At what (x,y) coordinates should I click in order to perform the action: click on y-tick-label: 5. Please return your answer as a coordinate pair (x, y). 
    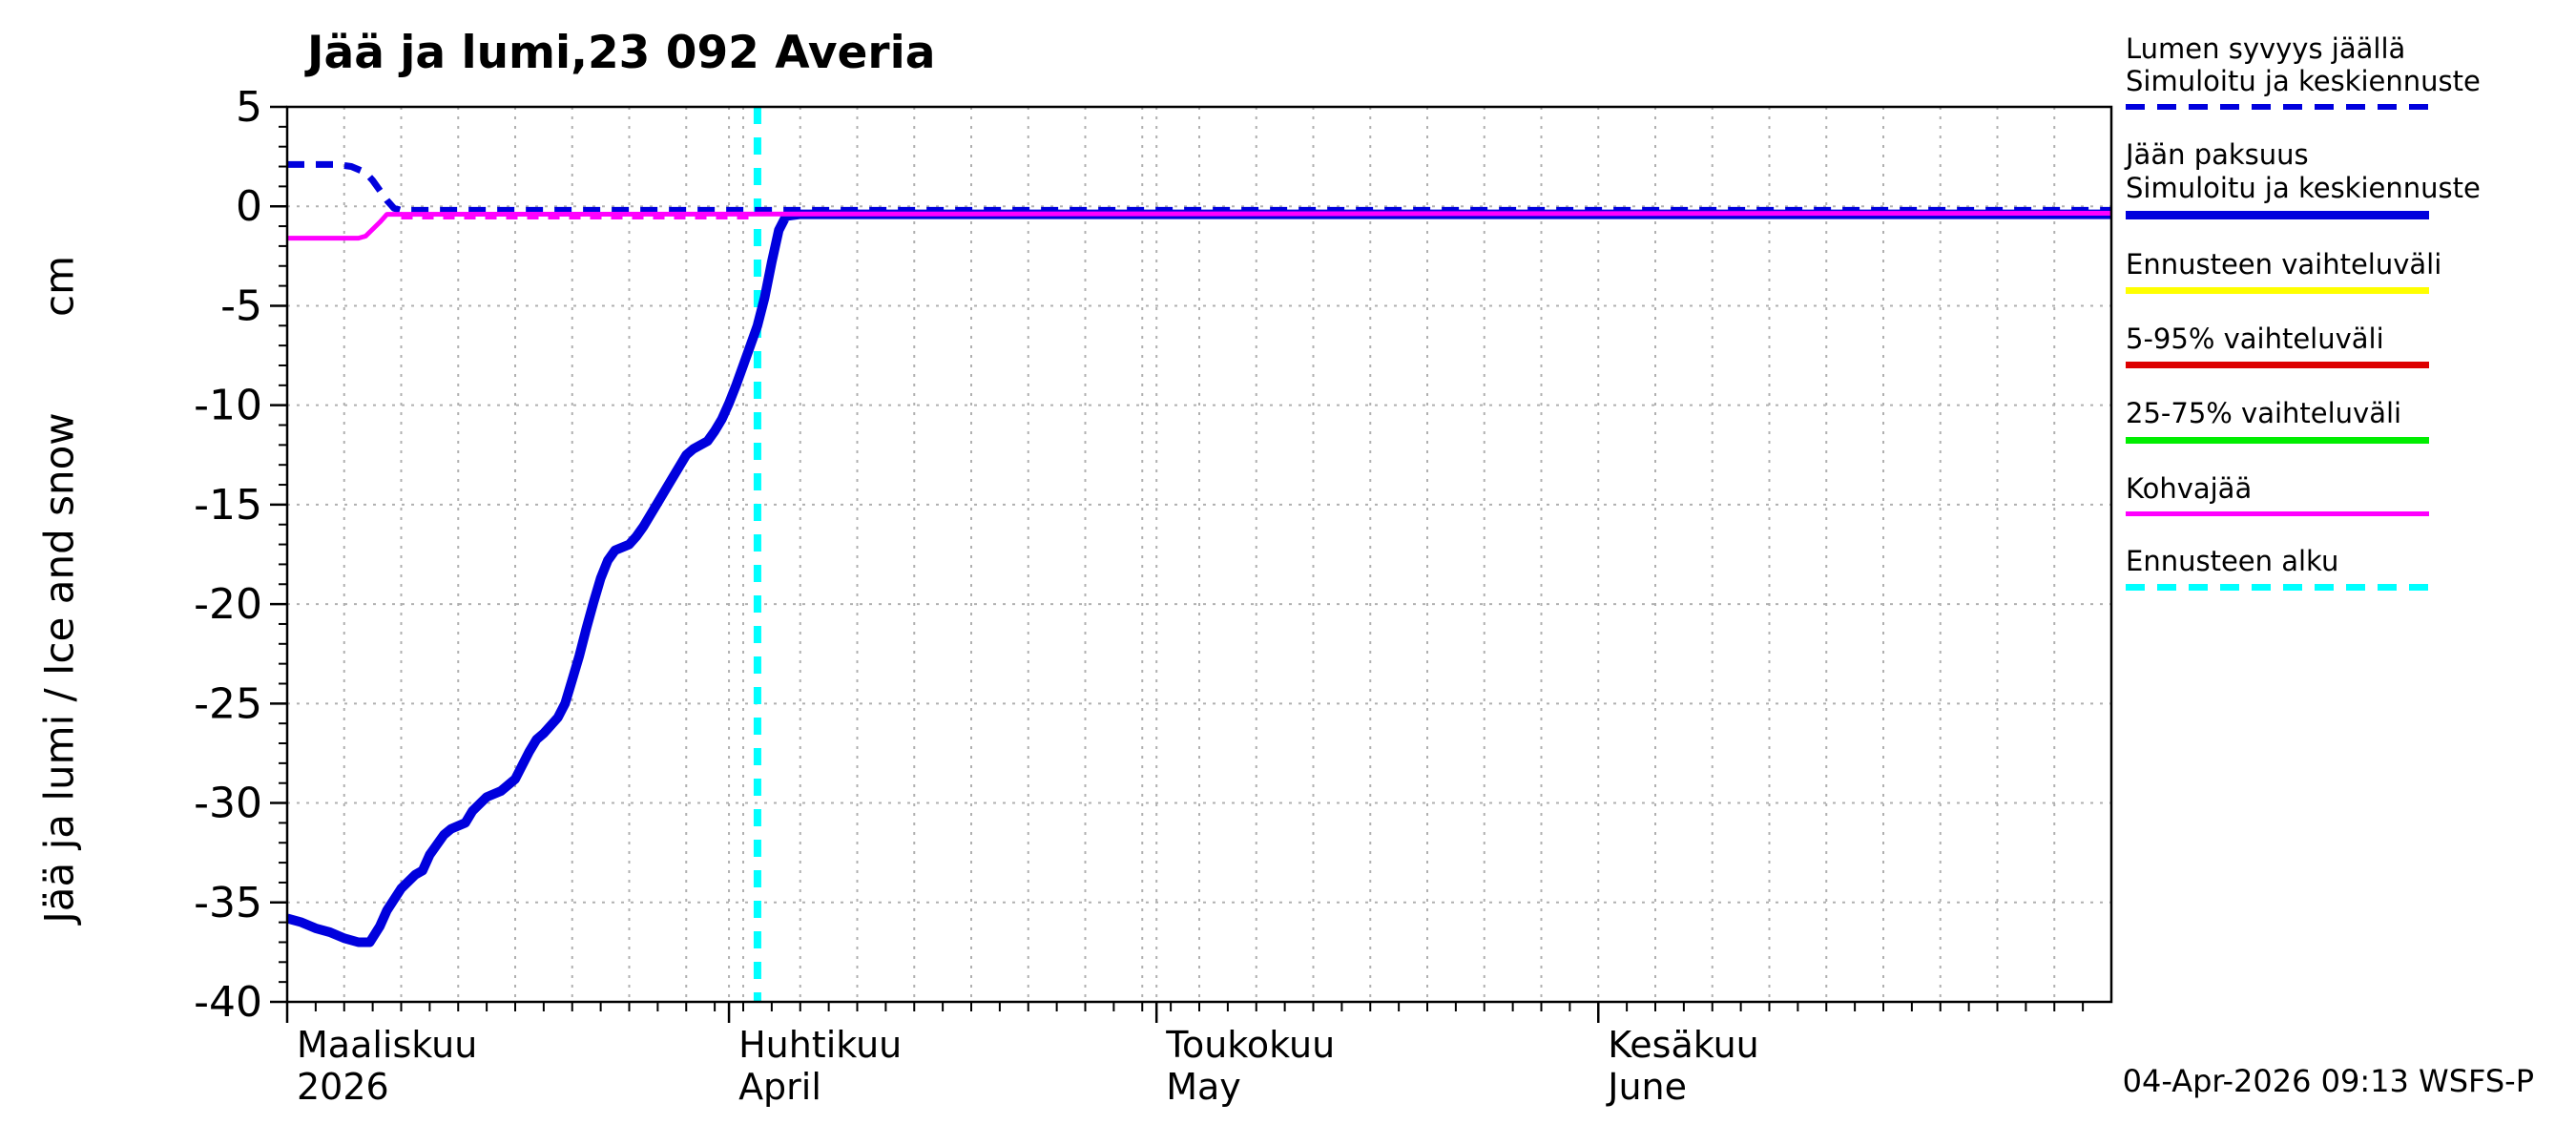
    Looking at the image, I should click on (249, 107).